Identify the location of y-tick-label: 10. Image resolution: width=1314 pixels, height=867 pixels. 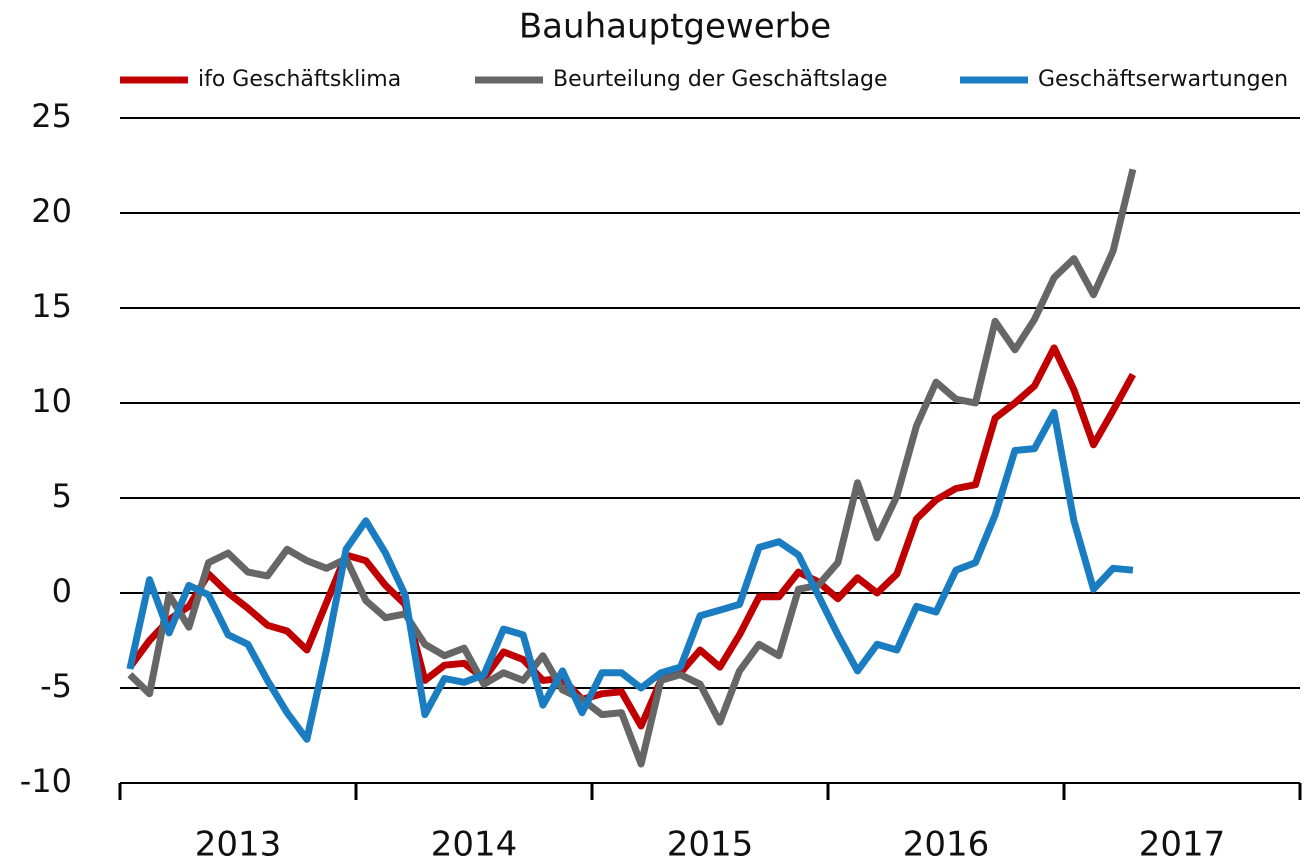
(51, 401).